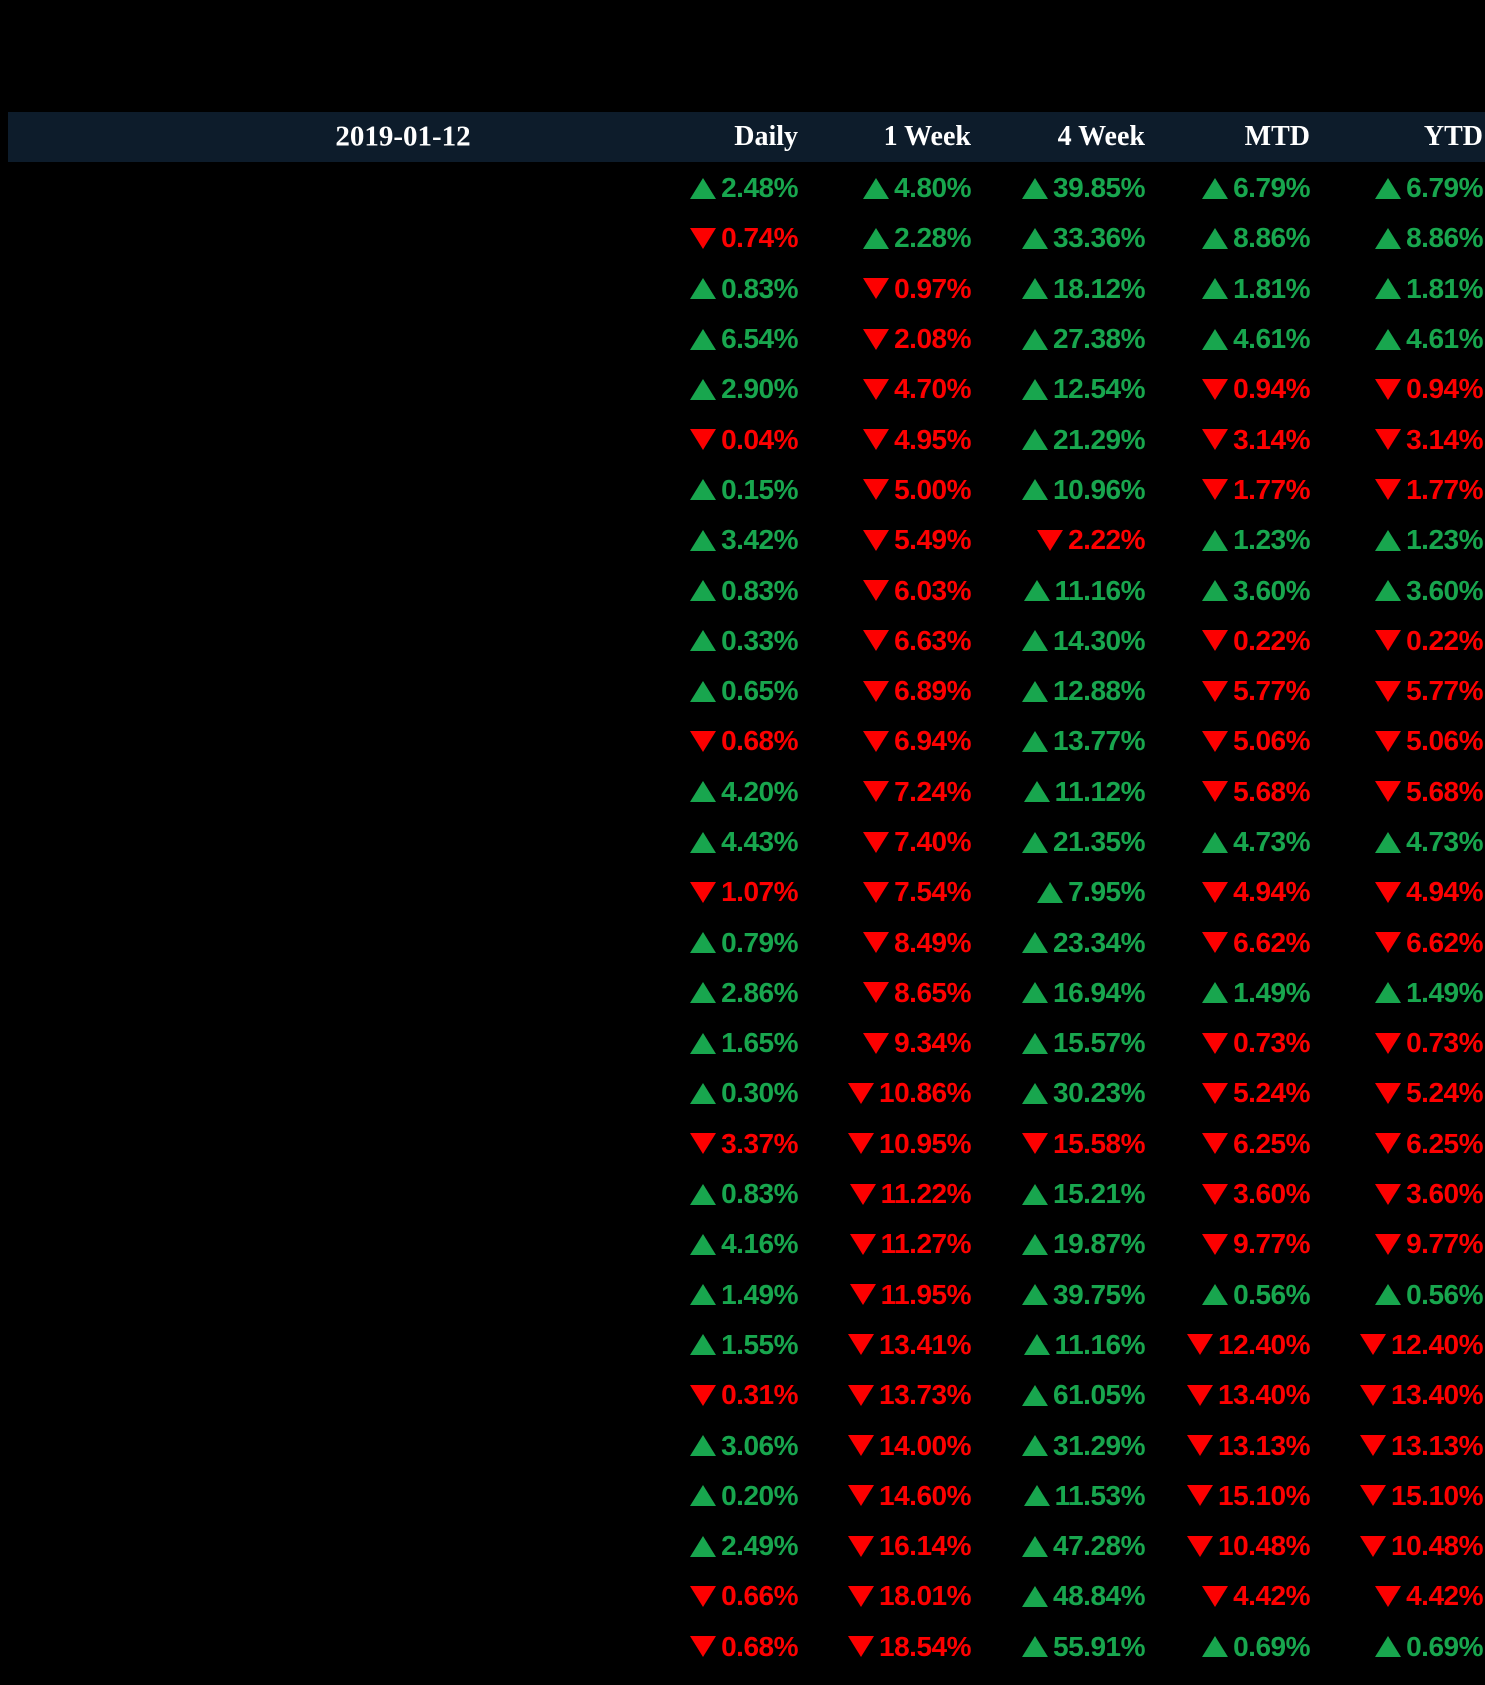 The image size is (1485, 1685). I want to click on change-value: 19.87%, so click(1099, 1244).